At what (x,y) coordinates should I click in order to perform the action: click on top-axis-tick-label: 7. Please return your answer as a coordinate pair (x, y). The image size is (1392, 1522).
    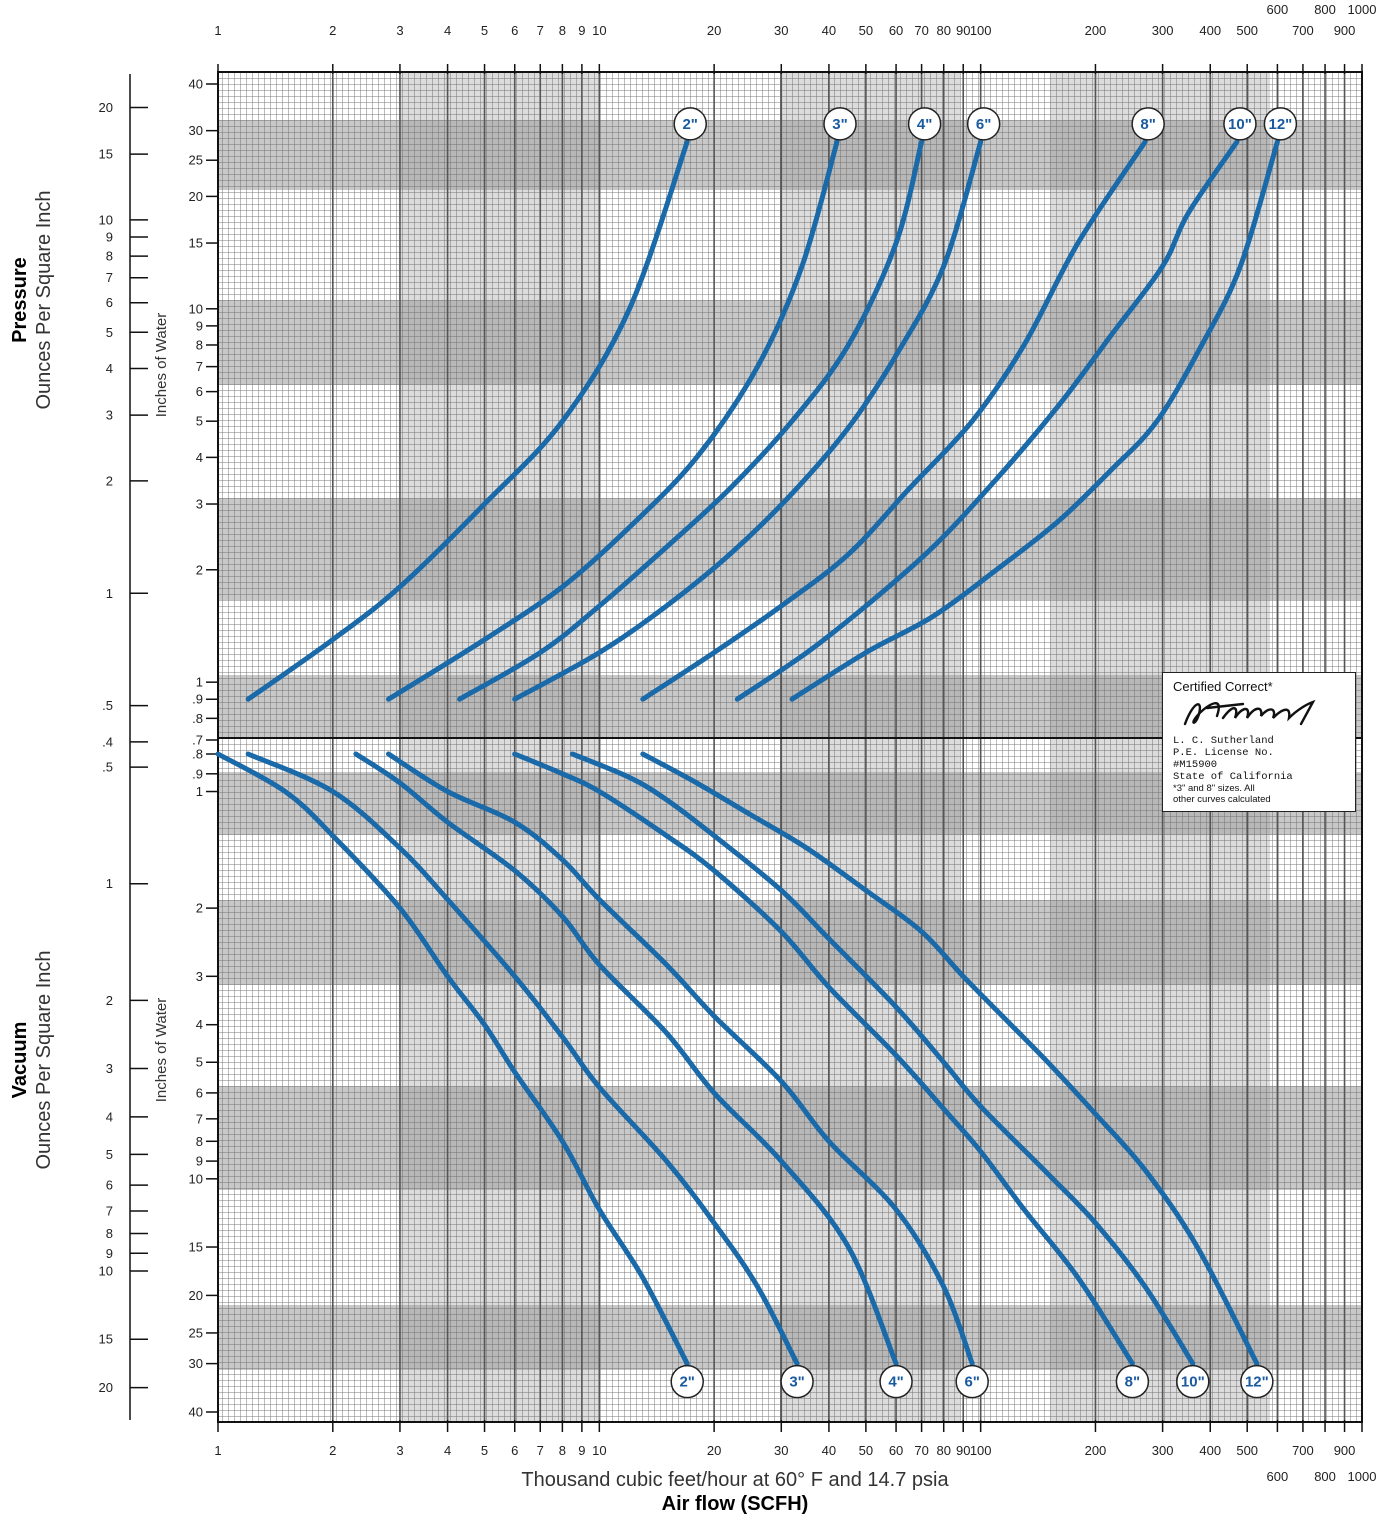
    Looking at the image, I should click on (540, 30).